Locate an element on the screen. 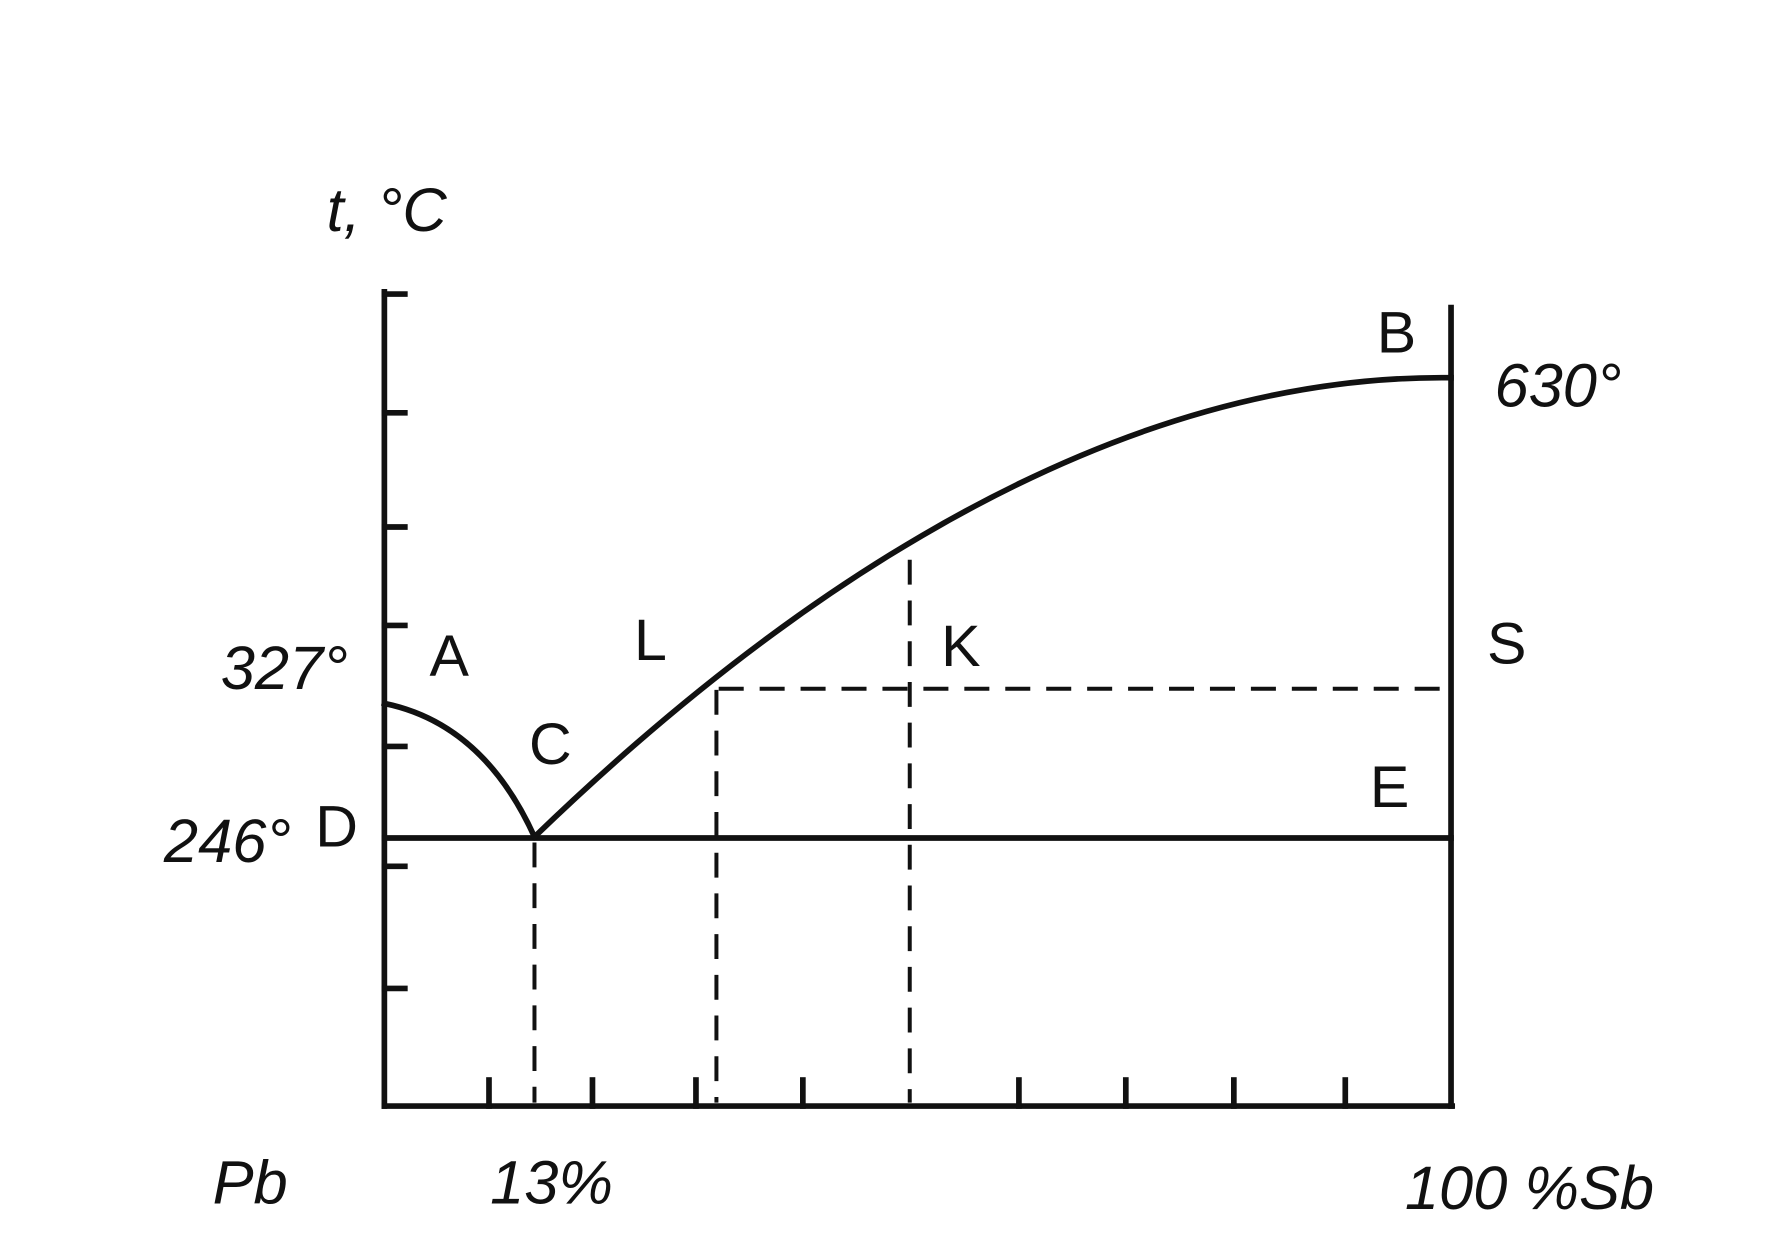 The height and width of the screenshot is (1244, 1774). composition-label: Pb is located at coordinates (250, 1183).